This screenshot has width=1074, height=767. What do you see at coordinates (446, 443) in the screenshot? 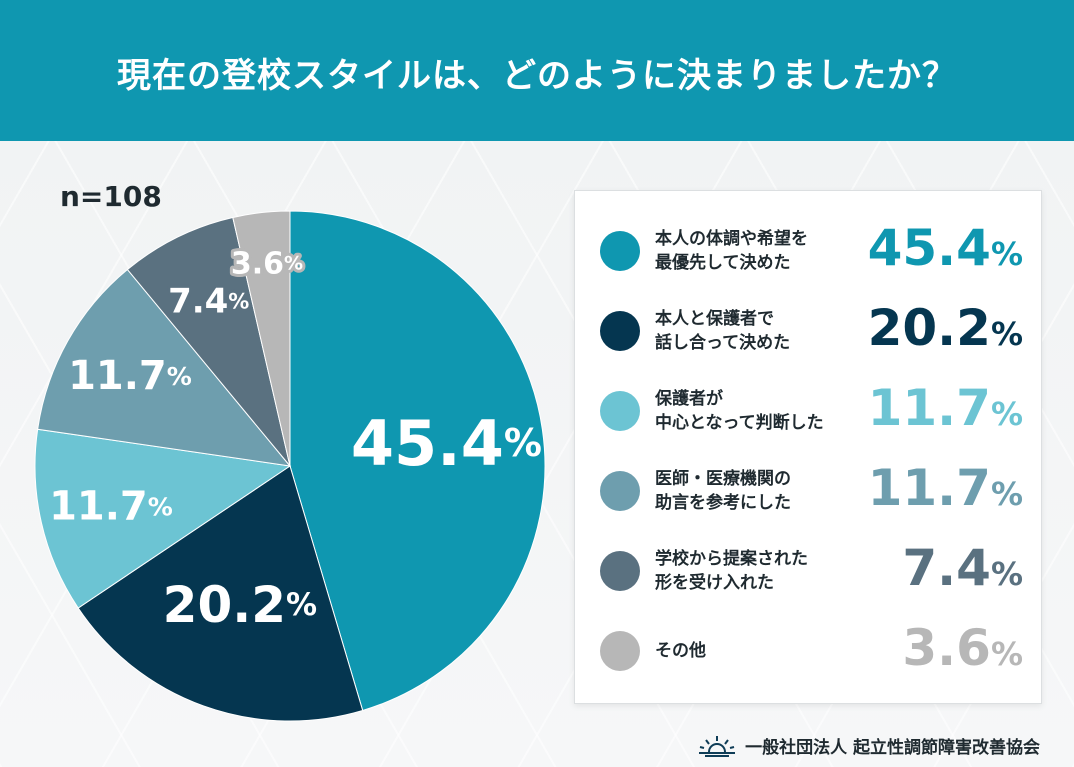
I see `slice-label: 45.4%` at bounding box center [446, 443].